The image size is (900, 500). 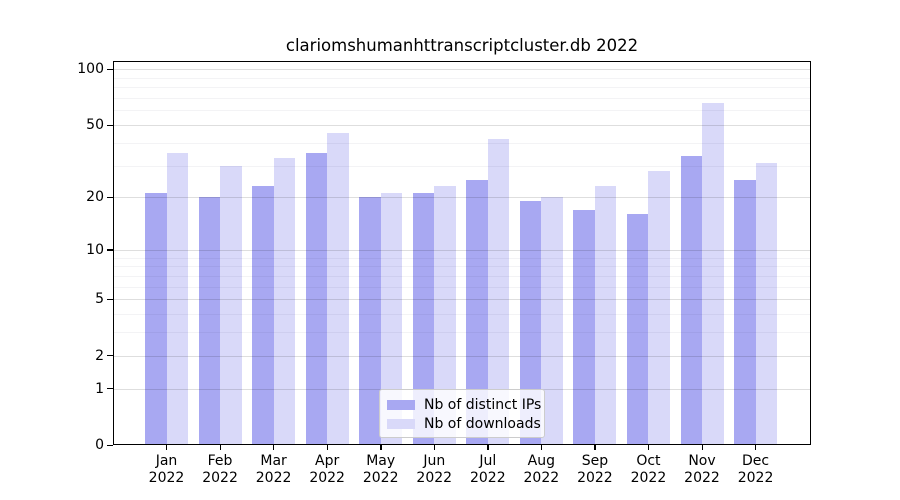 What do you see at coordinates (380, 469) in the screenshot?
I see `x-tick-label: May 2022` at bounding box center [380, 469].